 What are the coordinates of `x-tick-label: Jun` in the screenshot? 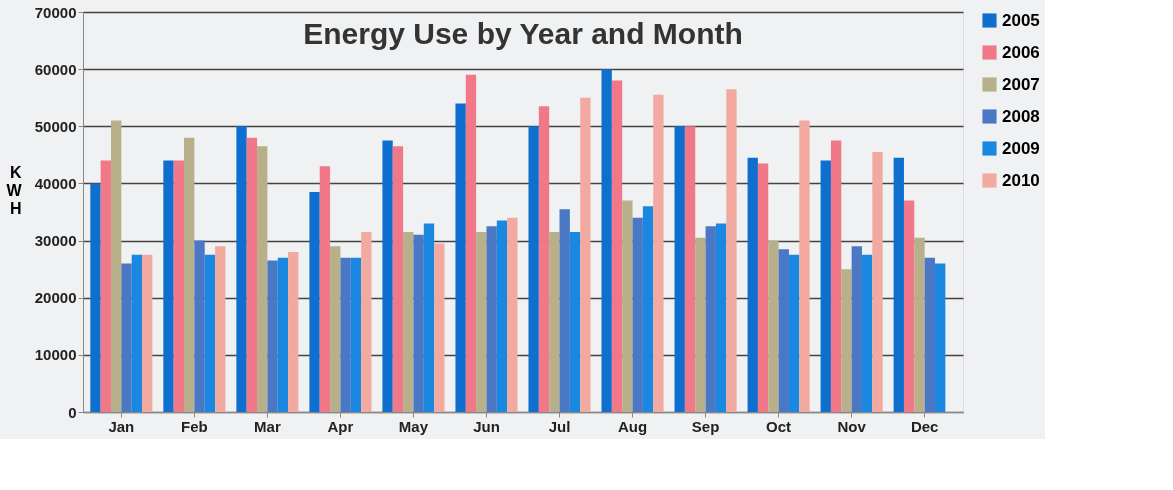 It's located at (486, 426).